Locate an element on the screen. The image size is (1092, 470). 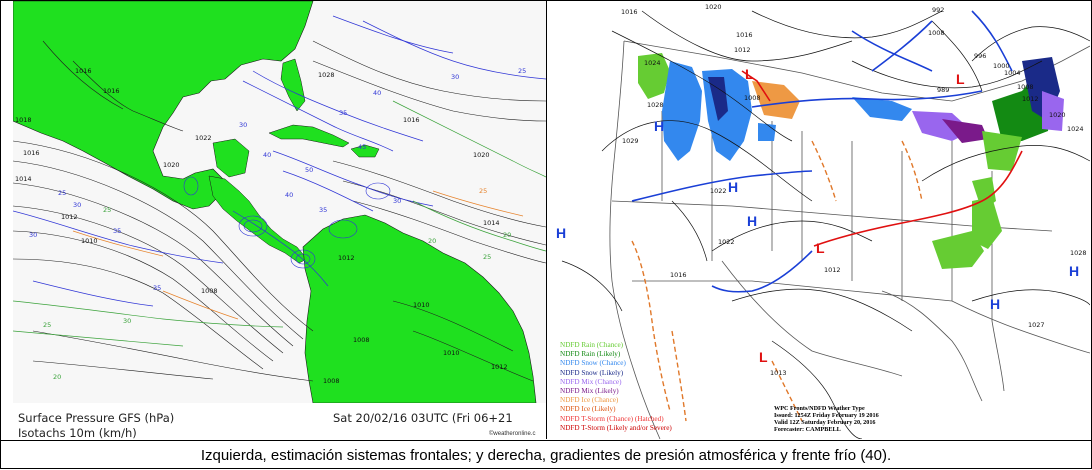
forecast-line: Issued: 1254Z Friday February 19 2016 is located at coordinates (826, 415).